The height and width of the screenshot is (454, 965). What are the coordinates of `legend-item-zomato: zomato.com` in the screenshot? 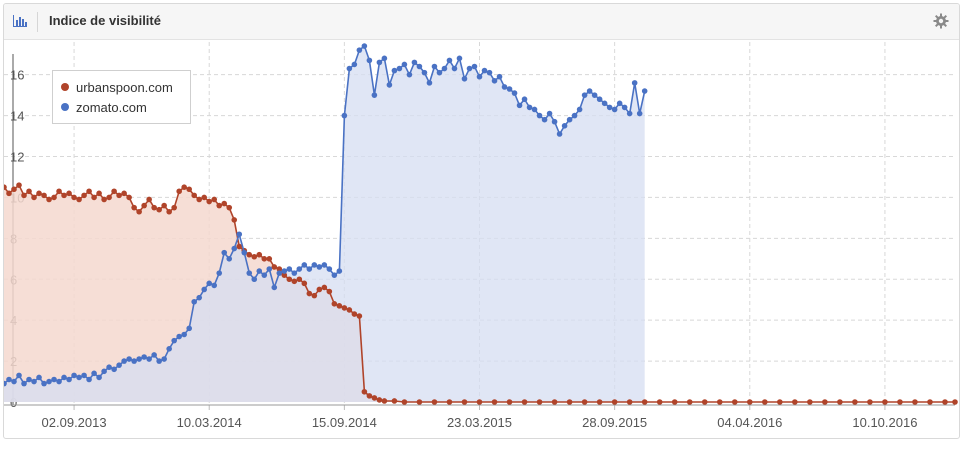 It's located at (104, 107).